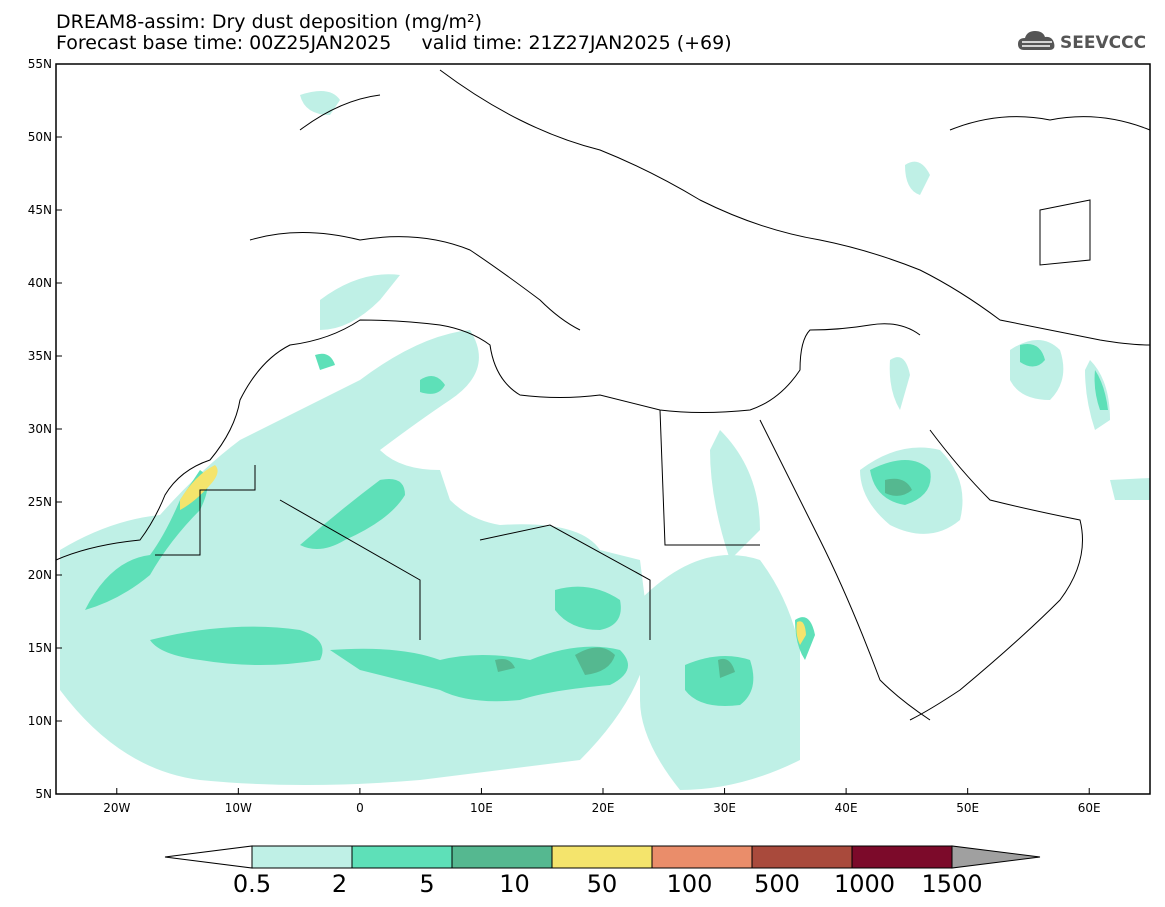 The width and height of the screenshot is (1165, 907). Describe the element at coordinates (996, 857) in the screenshot. I see `colorbar-high-triangle` at that location.